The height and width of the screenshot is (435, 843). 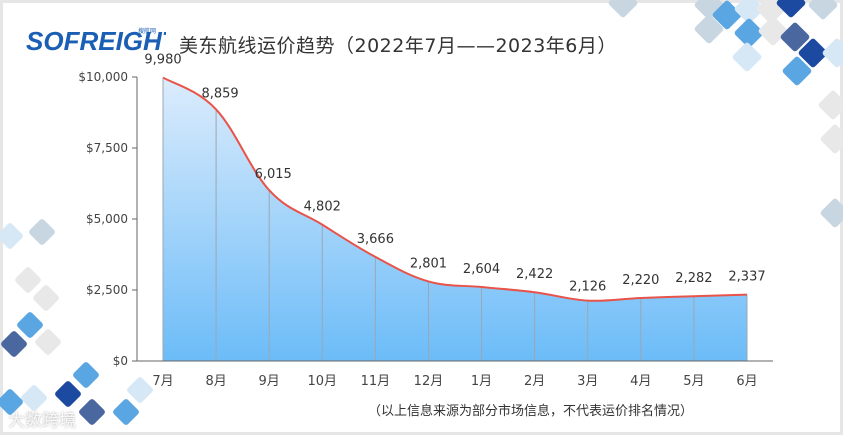 What do you see at coordinates (273, 174) in the screenshot?
I see `data-value-label: 6,015` at bounding box center [273, 174].